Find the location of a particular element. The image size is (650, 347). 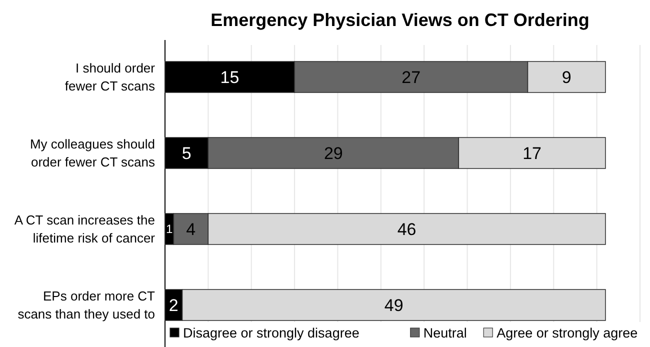

legend-label: Neutral is located at coordinates (445, 333).